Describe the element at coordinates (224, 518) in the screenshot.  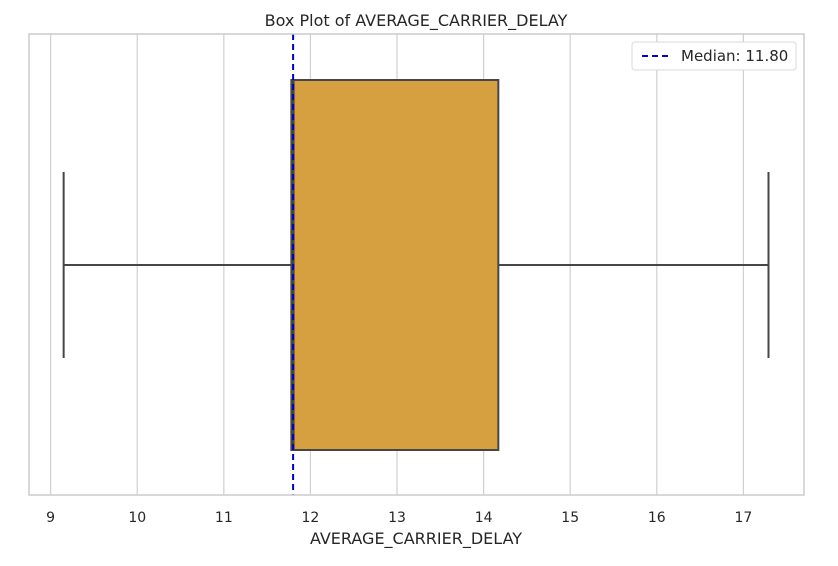
I see `x-tick-label: 11` at that location.